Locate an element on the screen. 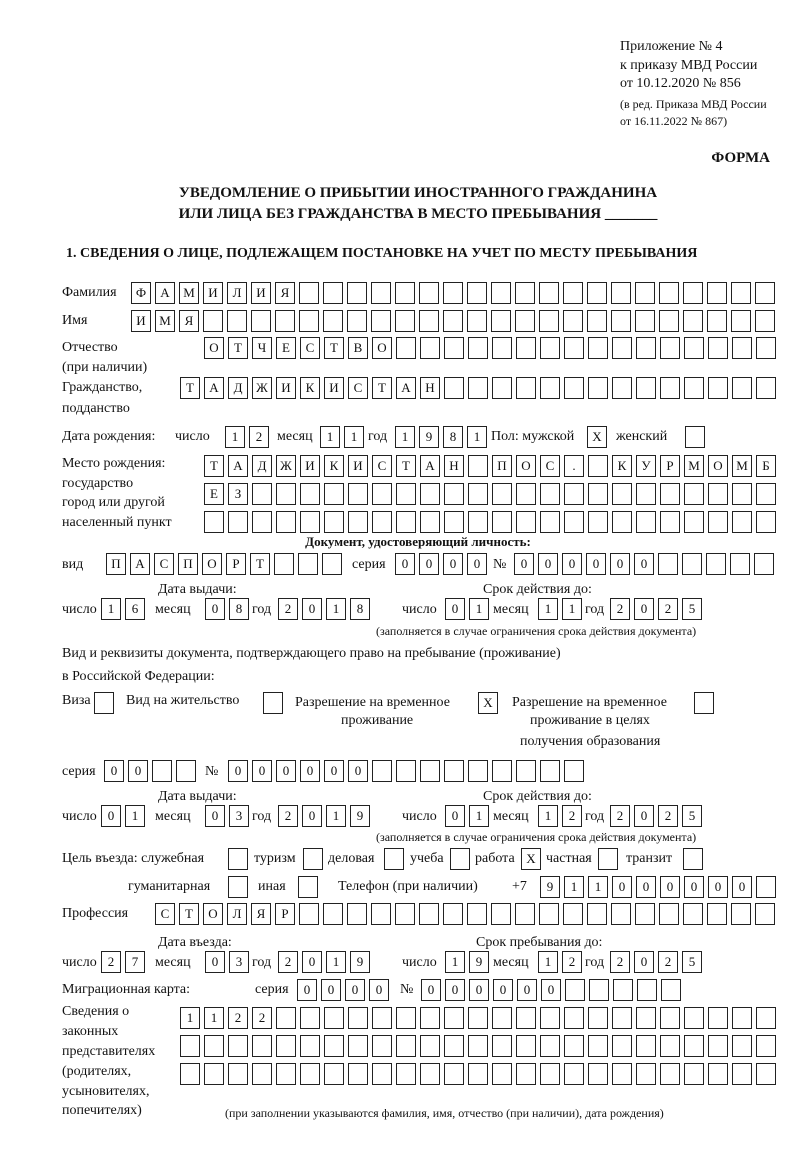 Image resolution: width=800 pixels, height=1163 pixels. patronymic-cell: С is located at coordinates (310, 348).